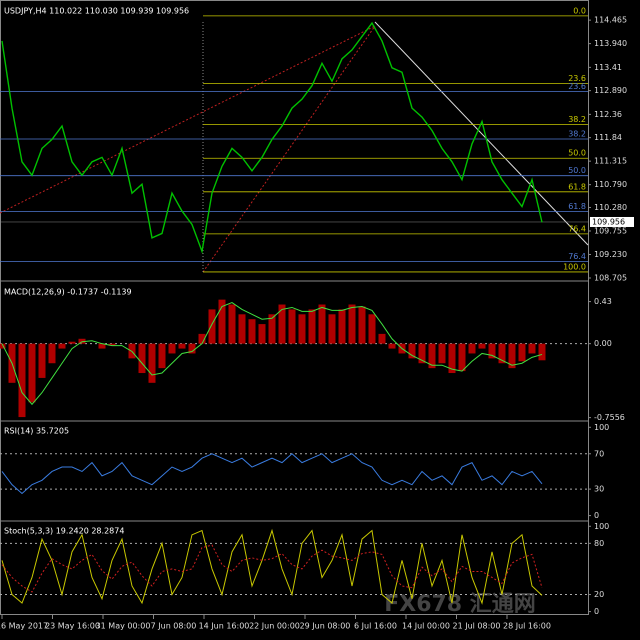  I want to click on fib-label: 0.0, so click(579, 10).